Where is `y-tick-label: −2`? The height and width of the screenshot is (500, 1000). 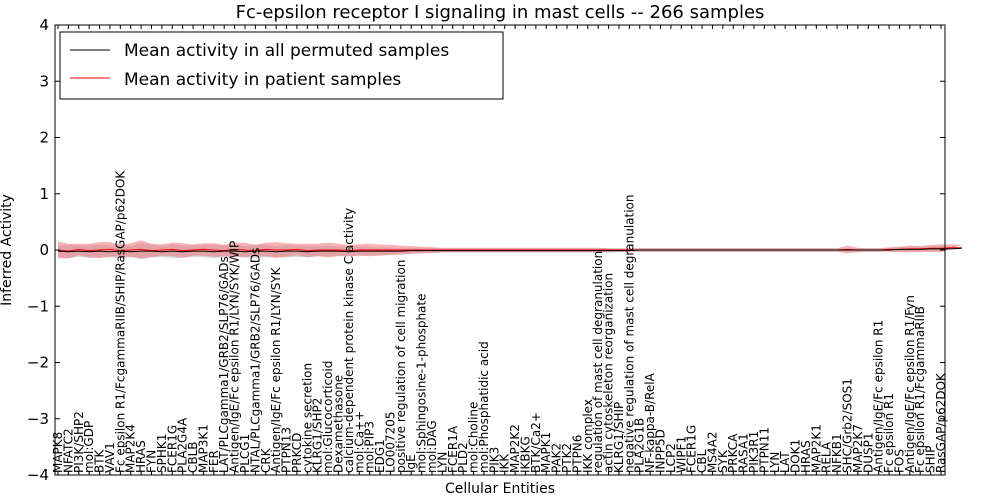
y-tick-label: −2 is located at coordinates (38, 363).